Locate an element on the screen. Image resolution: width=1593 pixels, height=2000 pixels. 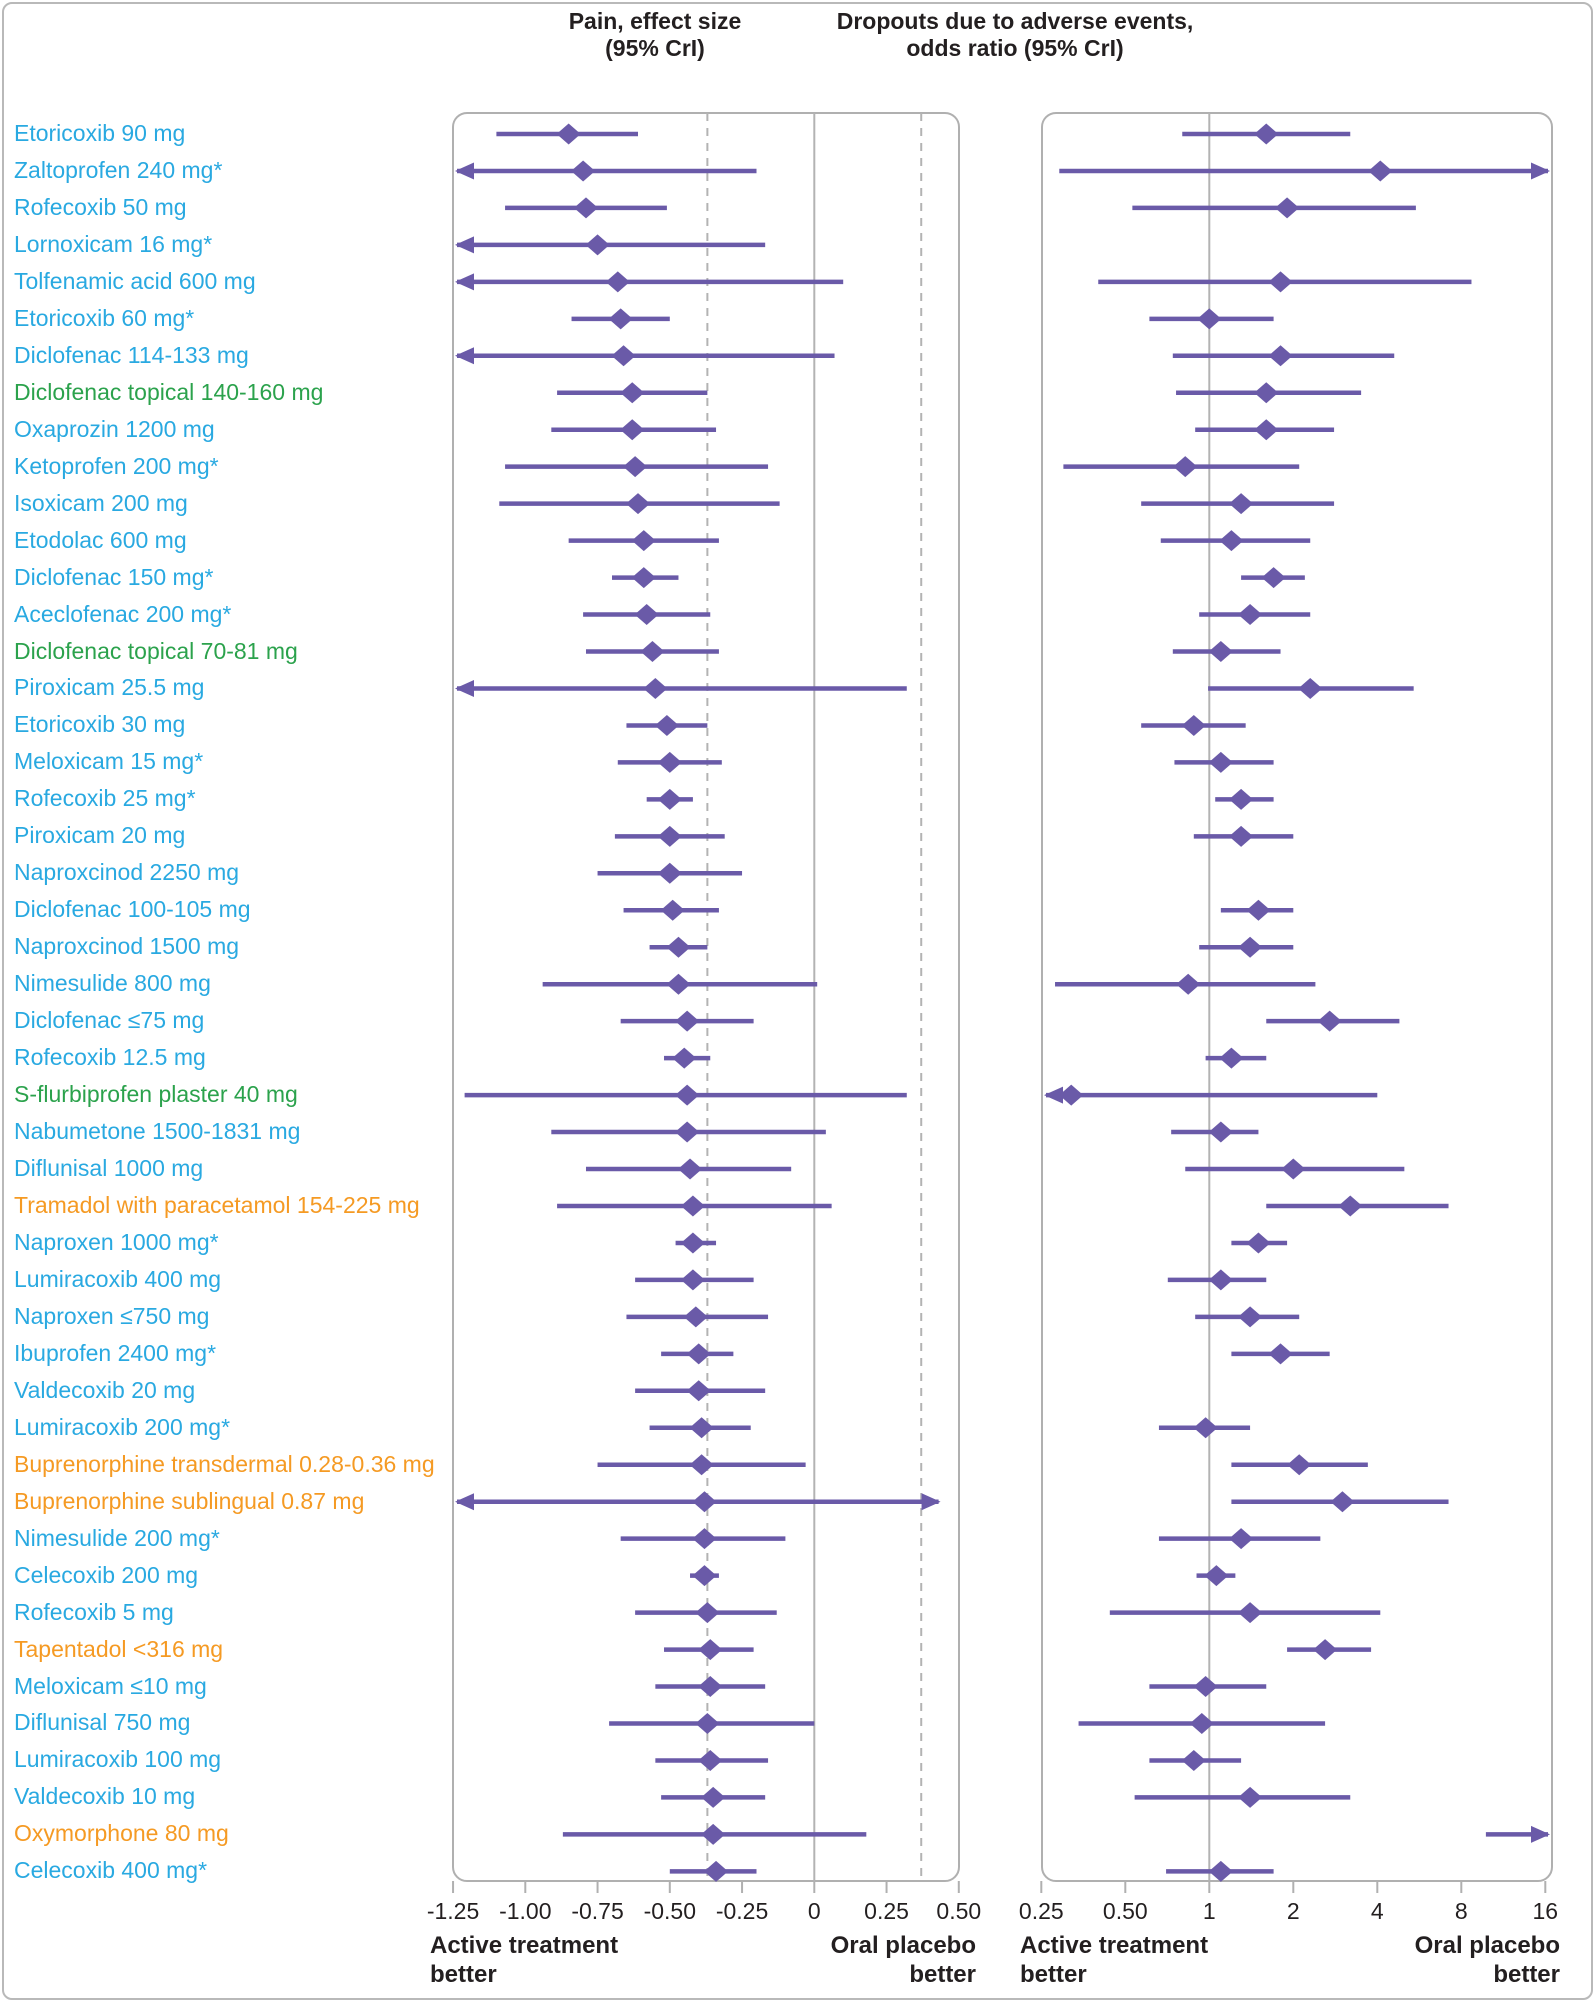
treatment-label: Diclofenac topical 70-81 mg is located at coordinates (156, 650).